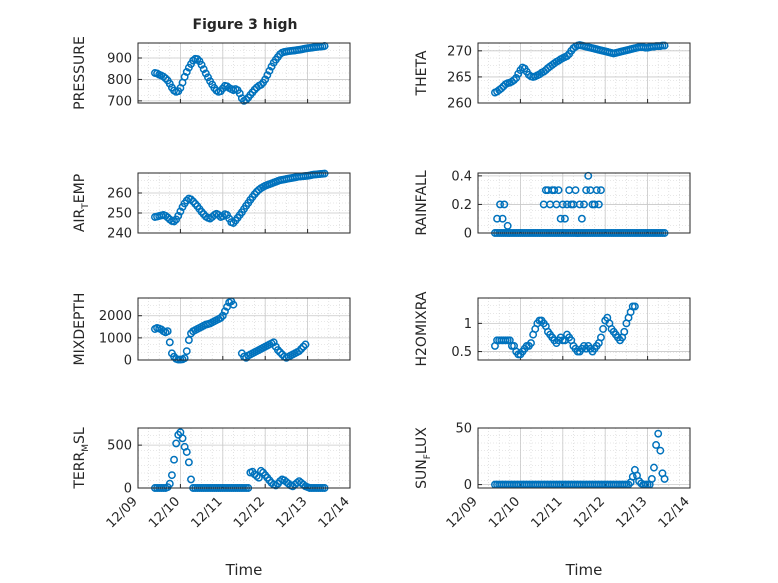 The height and width of the screenshot is (583, 778). Describe the element at coordinates (115, 316) in the screenshot. I see `y-tick-label: 2000` at that location.